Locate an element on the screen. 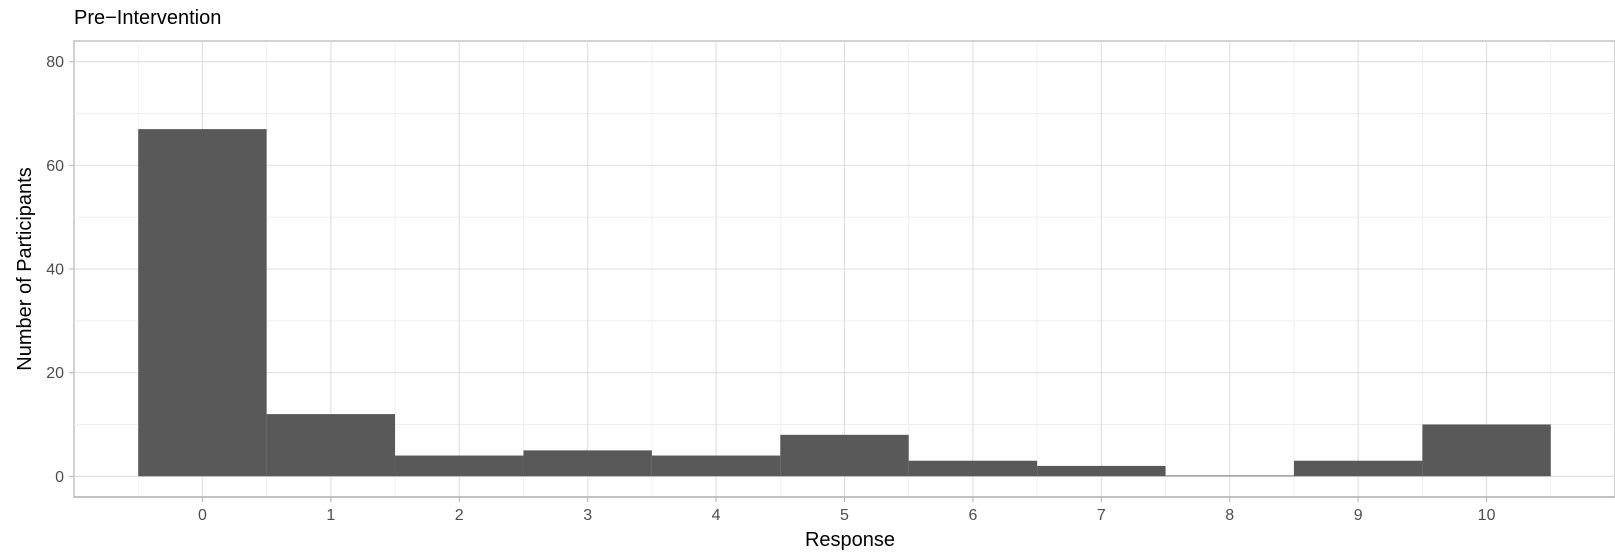  x-tick-label: 8 is located at coordinates (1229, 515).